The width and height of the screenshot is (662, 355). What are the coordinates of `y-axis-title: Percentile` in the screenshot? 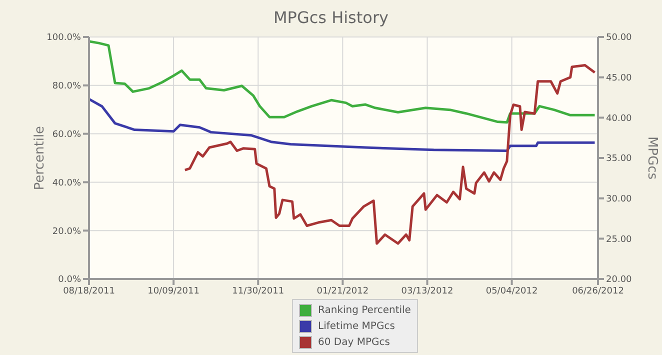 It's located at (40, 158).